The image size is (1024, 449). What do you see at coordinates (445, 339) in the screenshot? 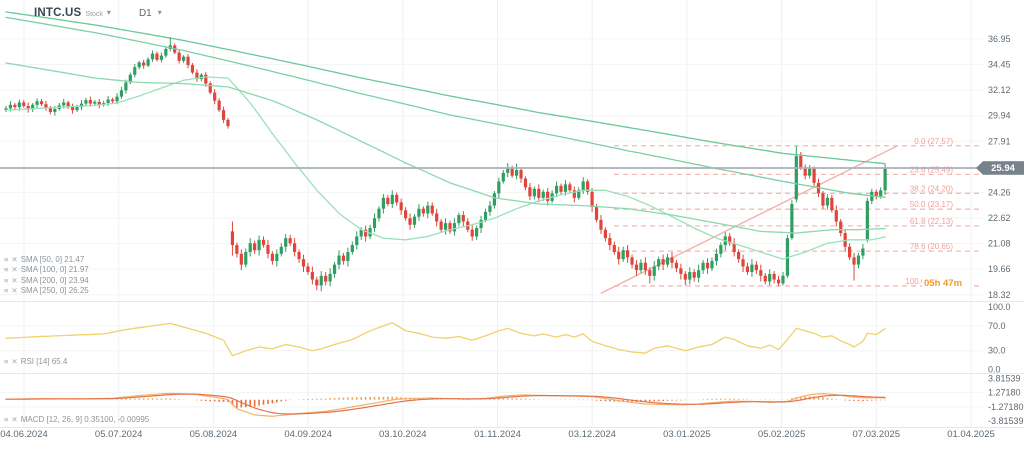
I see `rsi-panel` at bounding box center [445, 339].